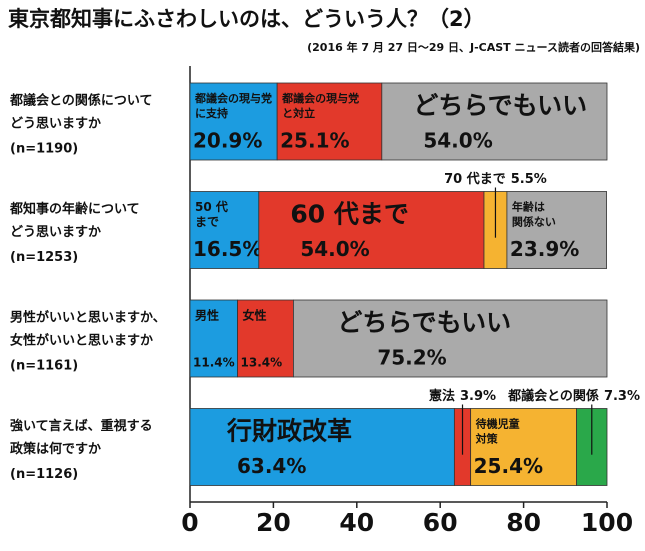 The width and height of the screenshot is (645, 551). I want to click on value-label: 5.5%, so click(529, 179).